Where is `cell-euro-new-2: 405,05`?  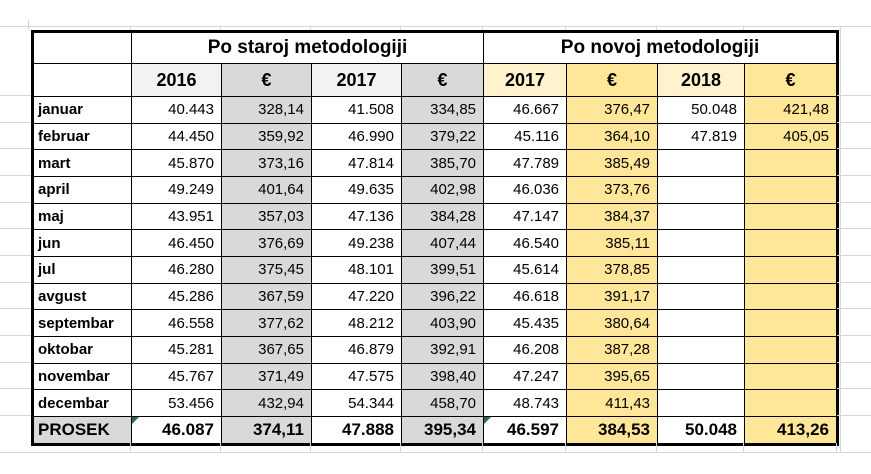
cell-euro-new-2: 405,05 is located at coordinates (791, 136).